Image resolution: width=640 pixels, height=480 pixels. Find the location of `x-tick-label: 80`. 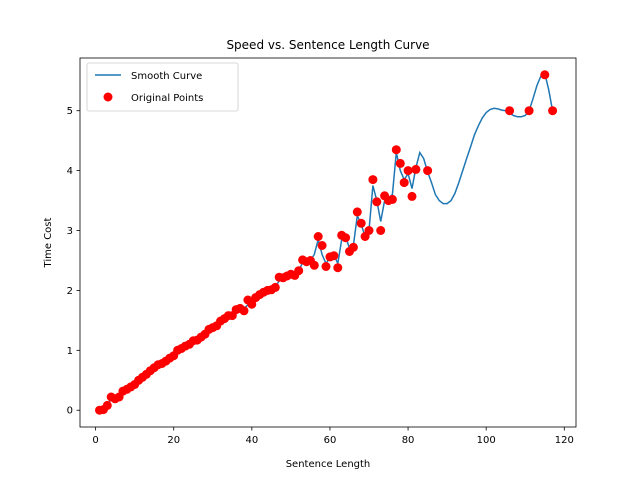

x-tick-label: 80 is located at coordinates (408, 440).